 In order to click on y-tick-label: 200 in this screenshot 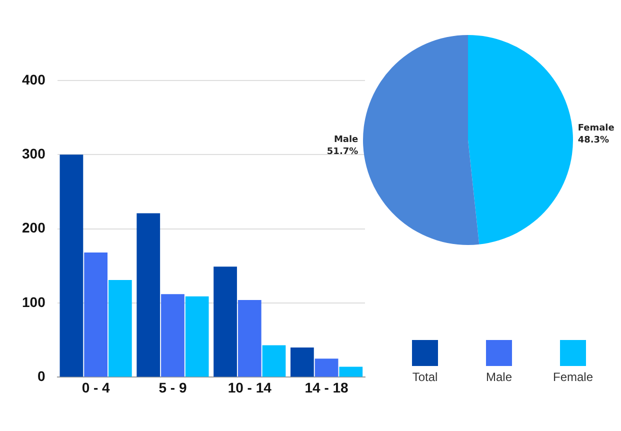, I will do `click(34, 228)`.